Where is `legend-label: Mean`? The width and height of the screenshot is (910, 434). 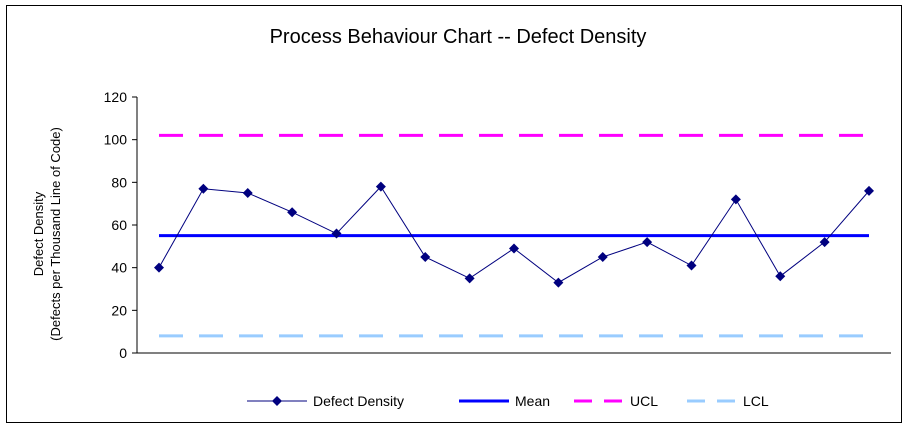 legend-label: Mean is located at coordinates (532, 401).